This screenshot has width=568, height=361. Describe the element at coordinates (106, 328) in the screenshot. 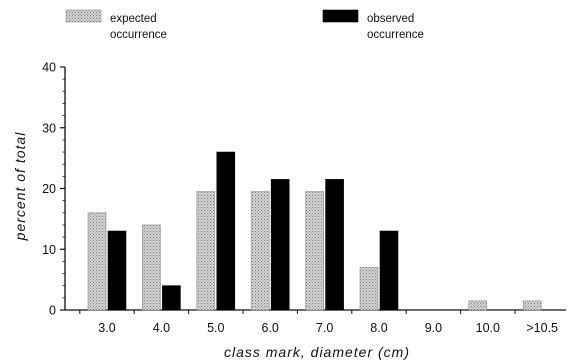

I see `x-tick-label: 3.0` at that location.